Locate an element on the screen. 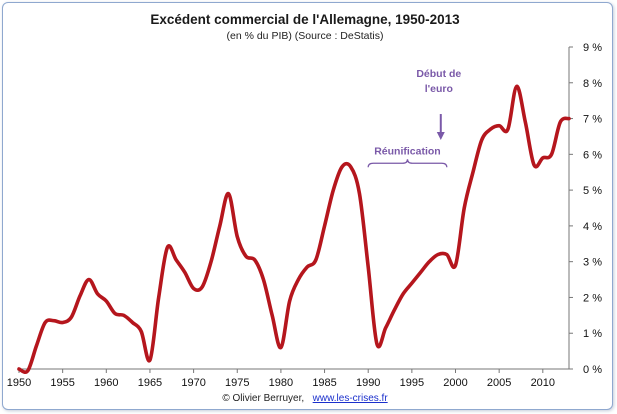  y-tick-label: 0 % is located at coordinates (592, 370).